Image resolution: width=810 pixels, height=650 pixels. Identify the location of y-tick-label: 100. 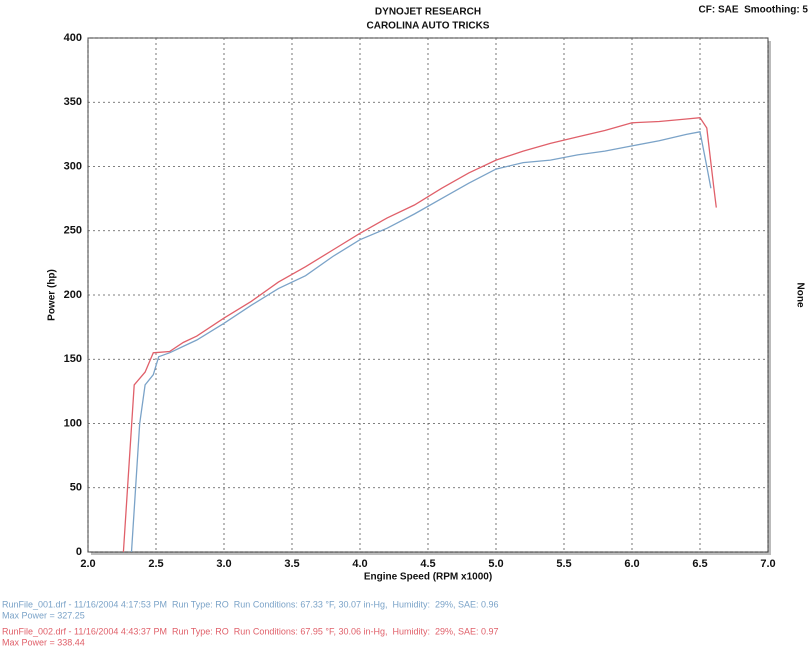
(73, 423).